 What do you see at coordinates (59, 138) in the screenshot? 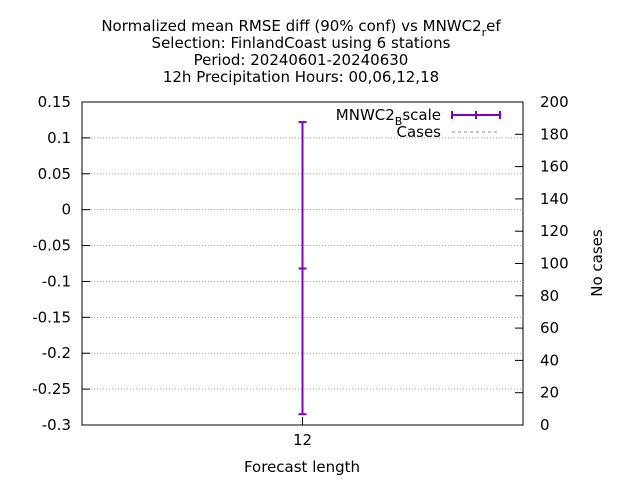
I see `left-y-tick-label: 0.1` at bounding box center [59, 138].